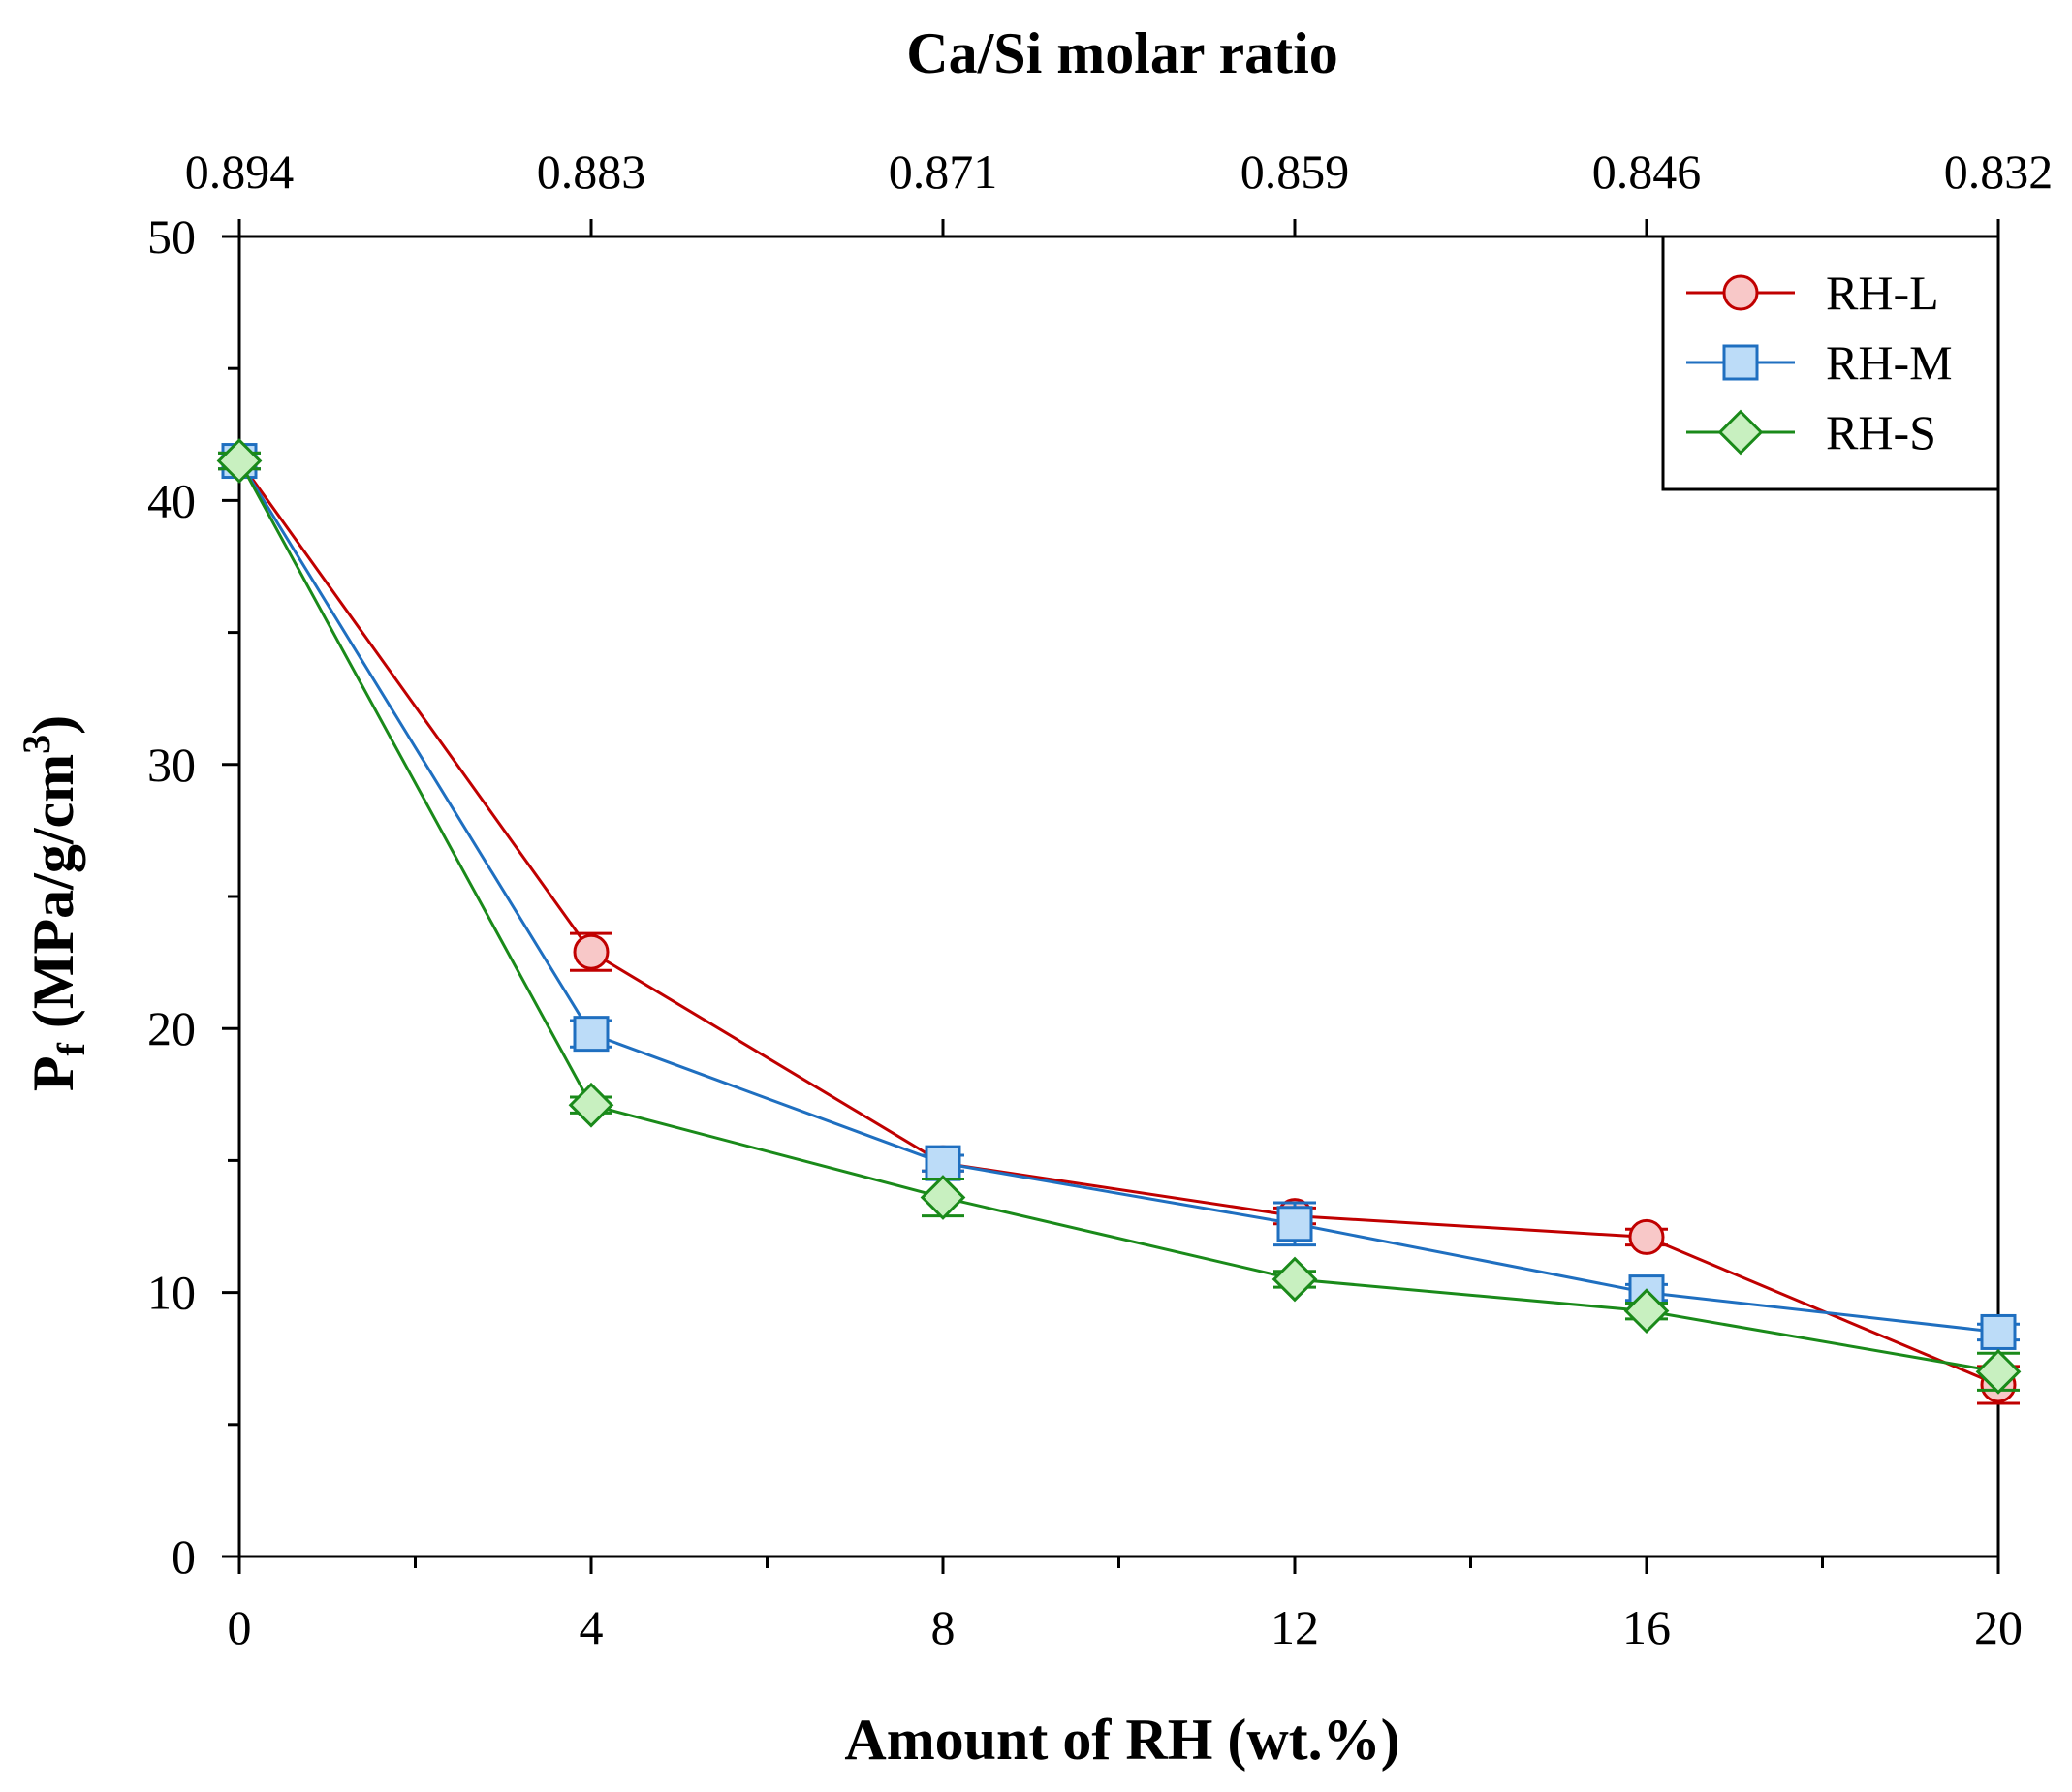  Describe the element at coordinates (53, 898) in the screenshot. I see `y-axis-title-rest: (MPa/g/cm` at that location.